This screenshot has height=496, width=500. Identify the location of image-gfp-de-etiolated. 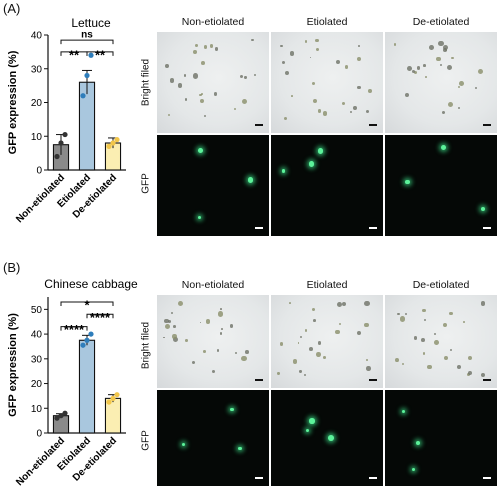
(441, 185).